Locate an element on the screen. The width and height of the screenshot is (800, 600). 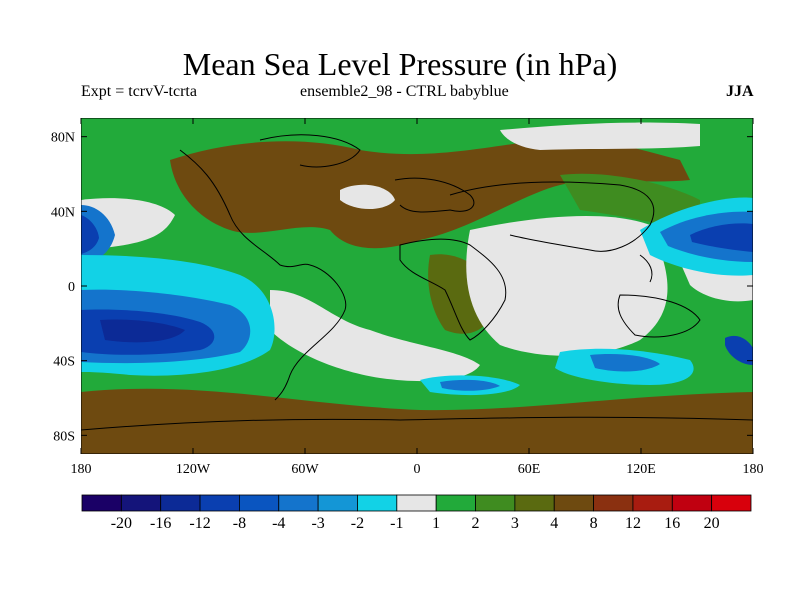
lat-tick-label: 40N is located at coordinates (63, 212).